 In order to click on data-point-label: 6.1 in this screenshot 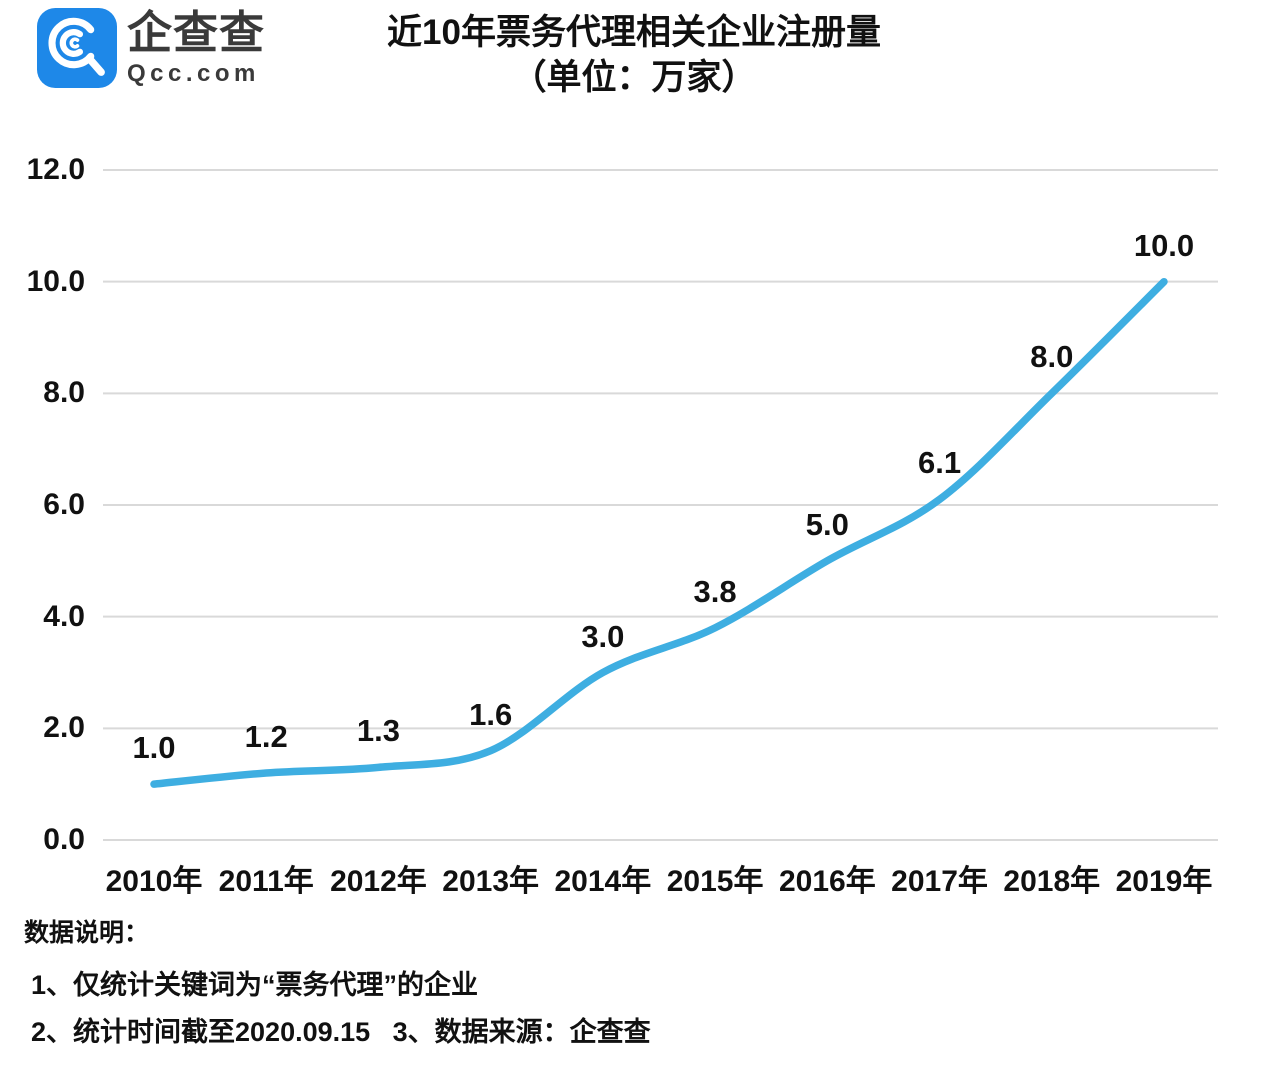, I will do `click(939, 463)`.